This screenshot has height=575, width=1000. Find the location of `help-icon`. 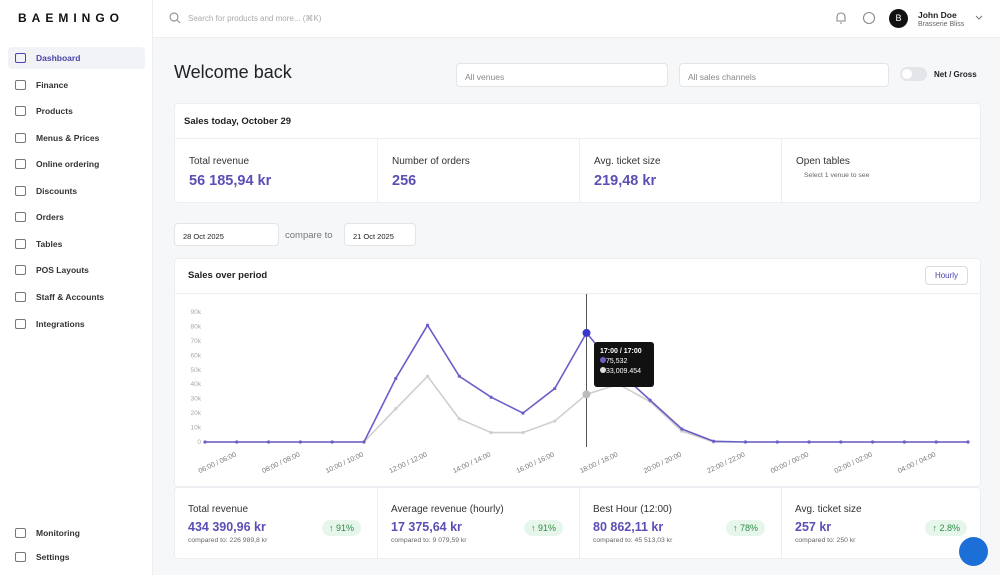

help-icon is located at coordinates (869, 18).